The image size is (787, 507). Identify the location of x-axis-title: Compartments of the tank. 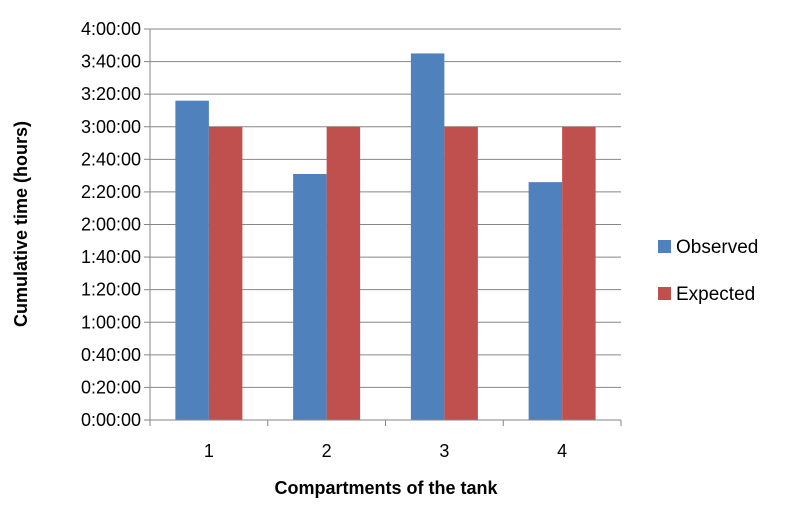
(386, 488).